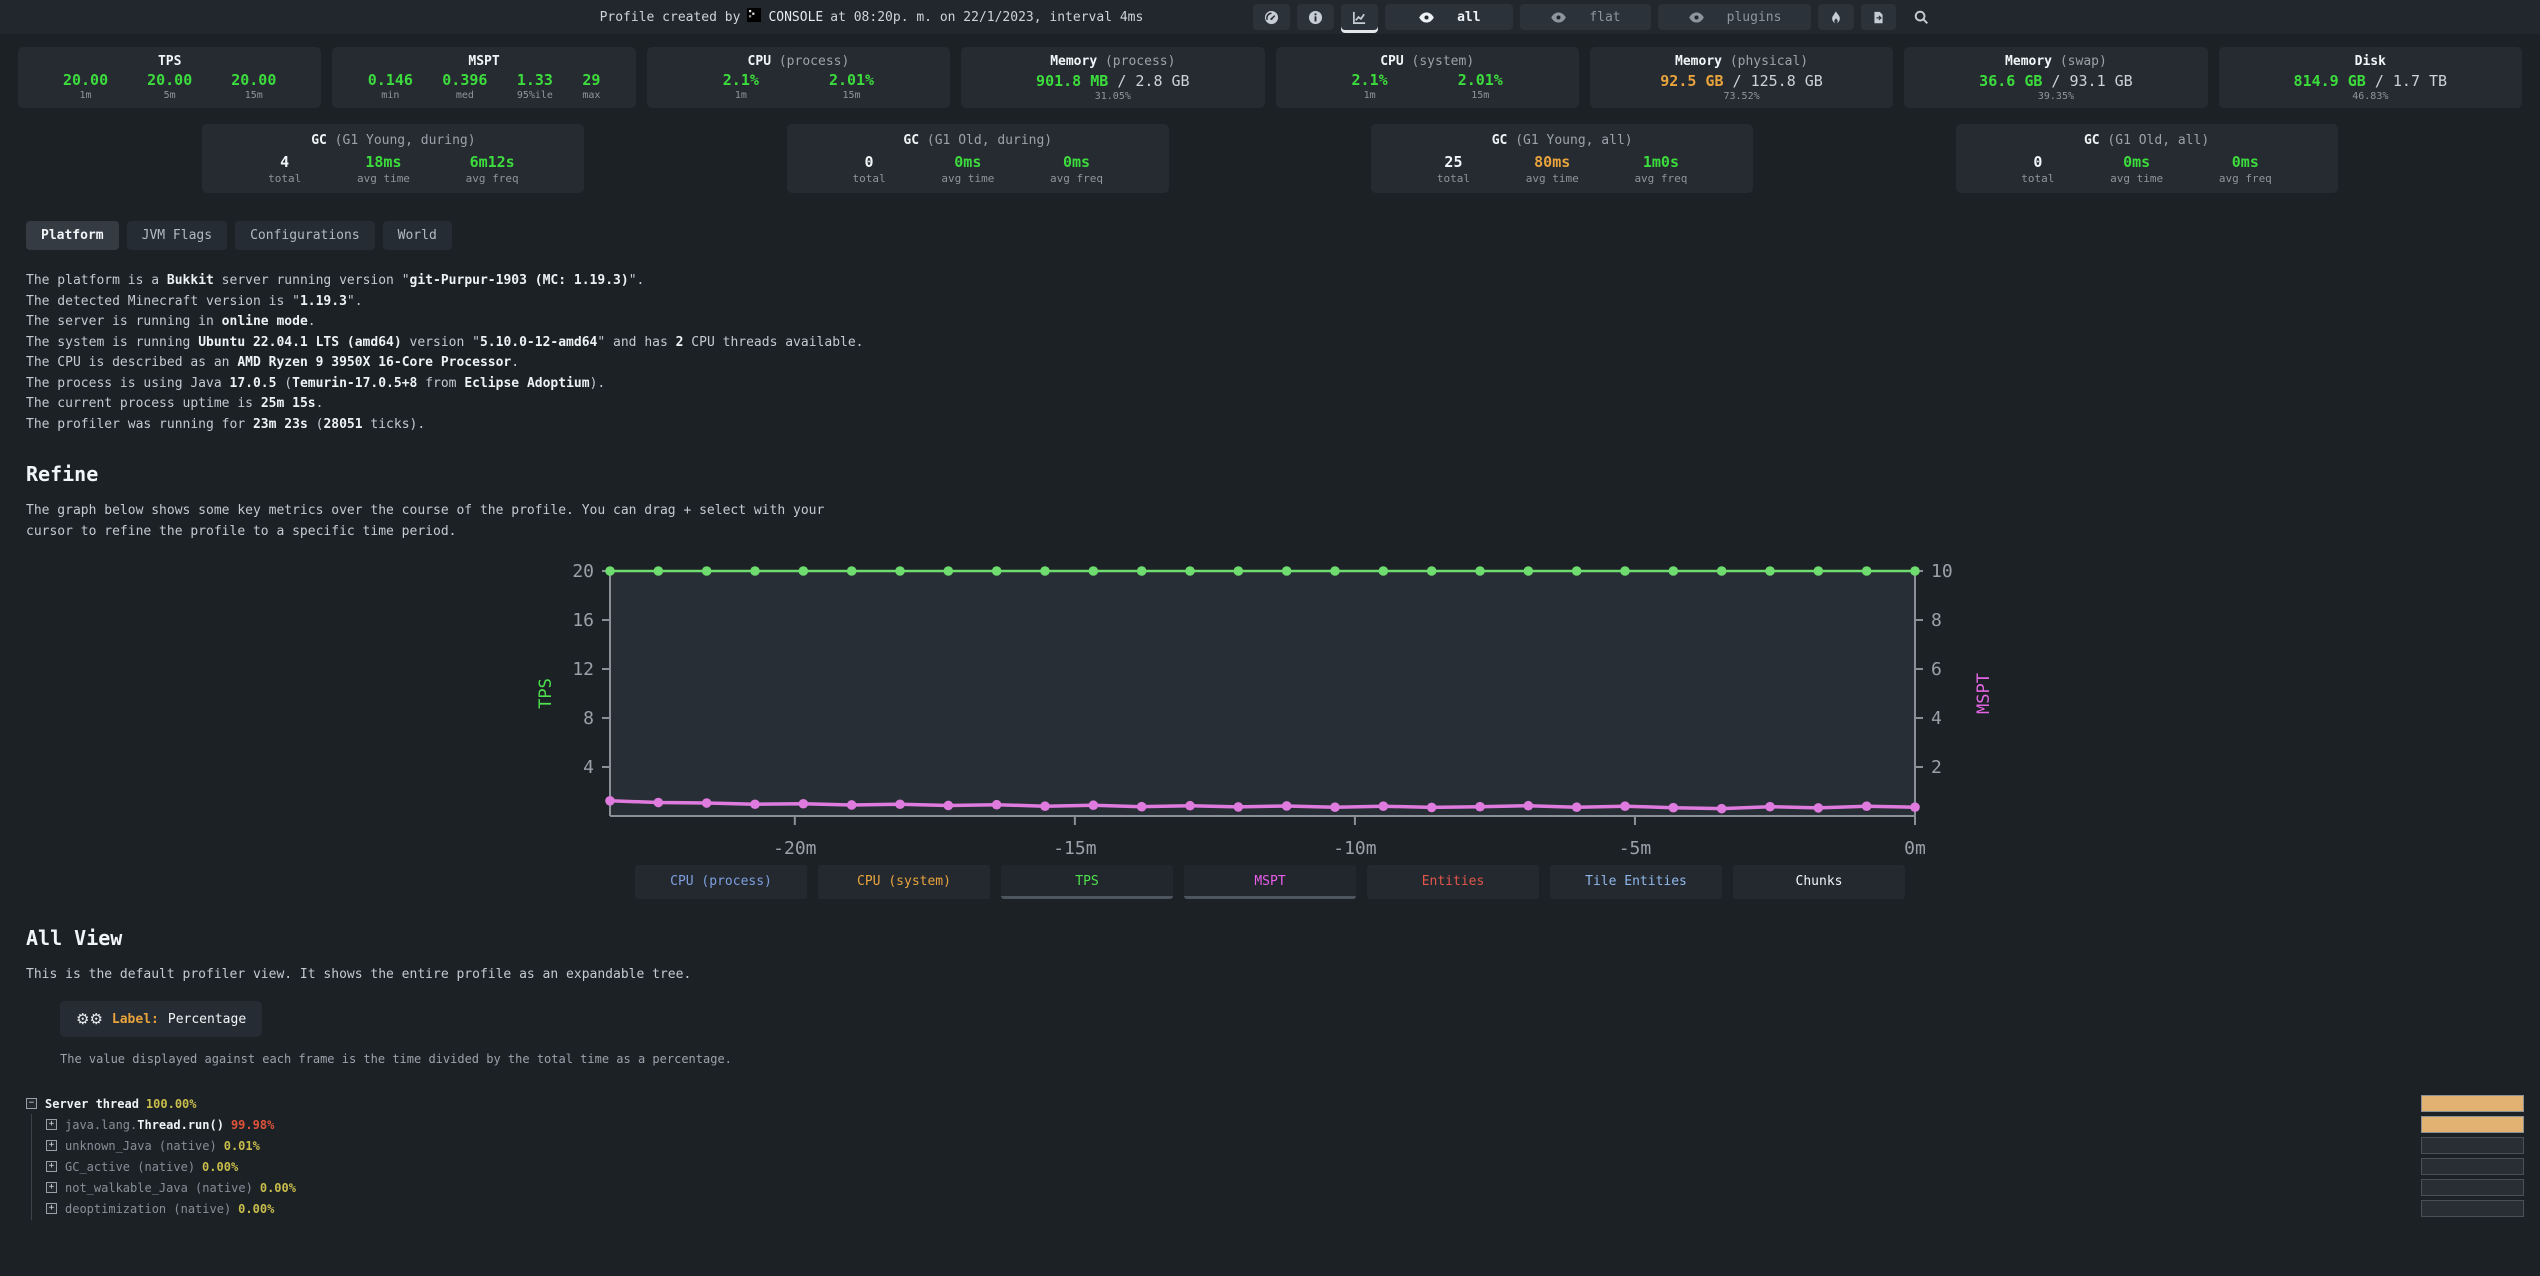 This screenshot has height=1276, width=2540. I want to click on tree-node: + deoptimization (native) 0.00%, so click(1270, 1208).